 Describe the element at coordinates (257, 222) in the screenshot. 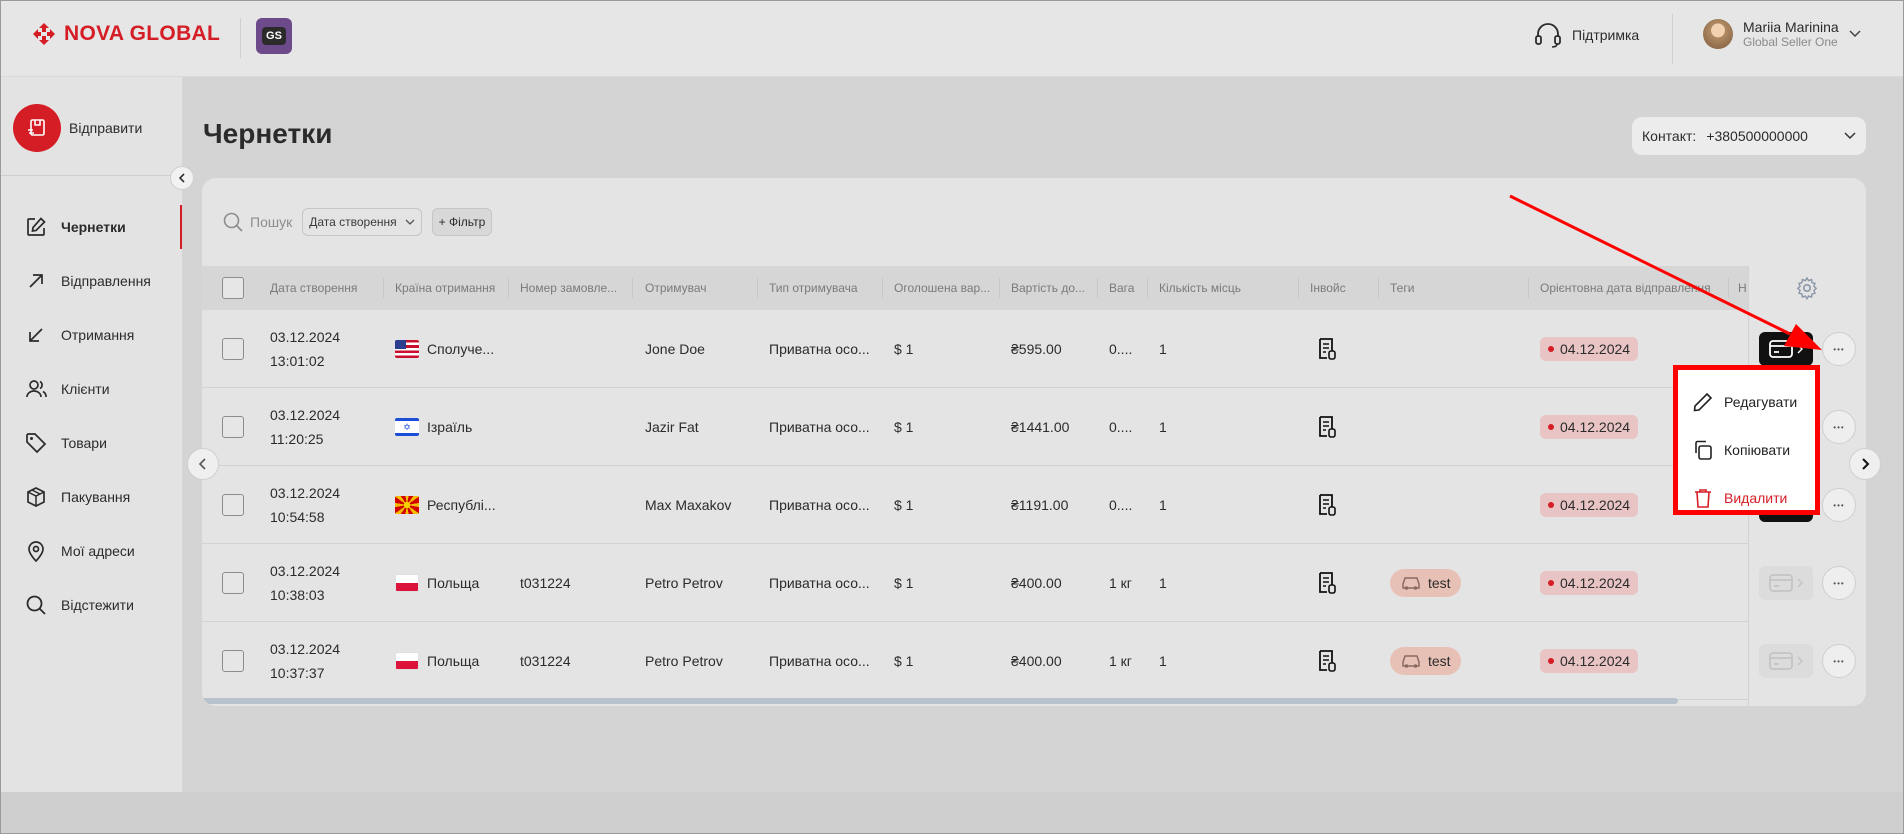

I see `search-input: Пошук` at that location.